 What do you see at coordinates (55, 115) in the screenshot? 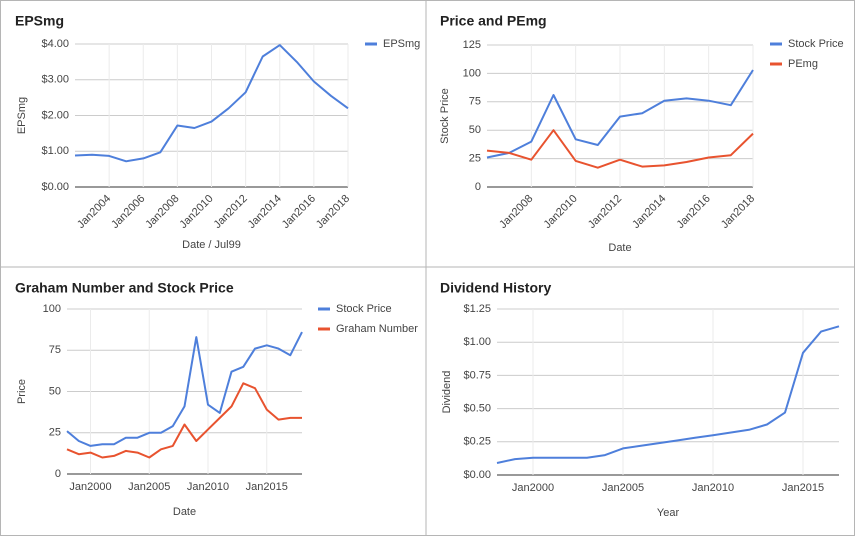
I see `y-tick-label: $2.00` at bounding box center [55, 115].